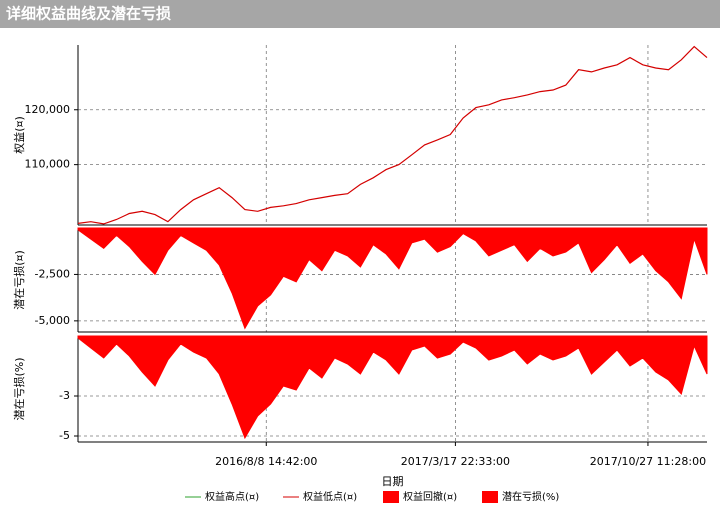  I want to click on y-tick-label: -5,000, so click(52, 320).